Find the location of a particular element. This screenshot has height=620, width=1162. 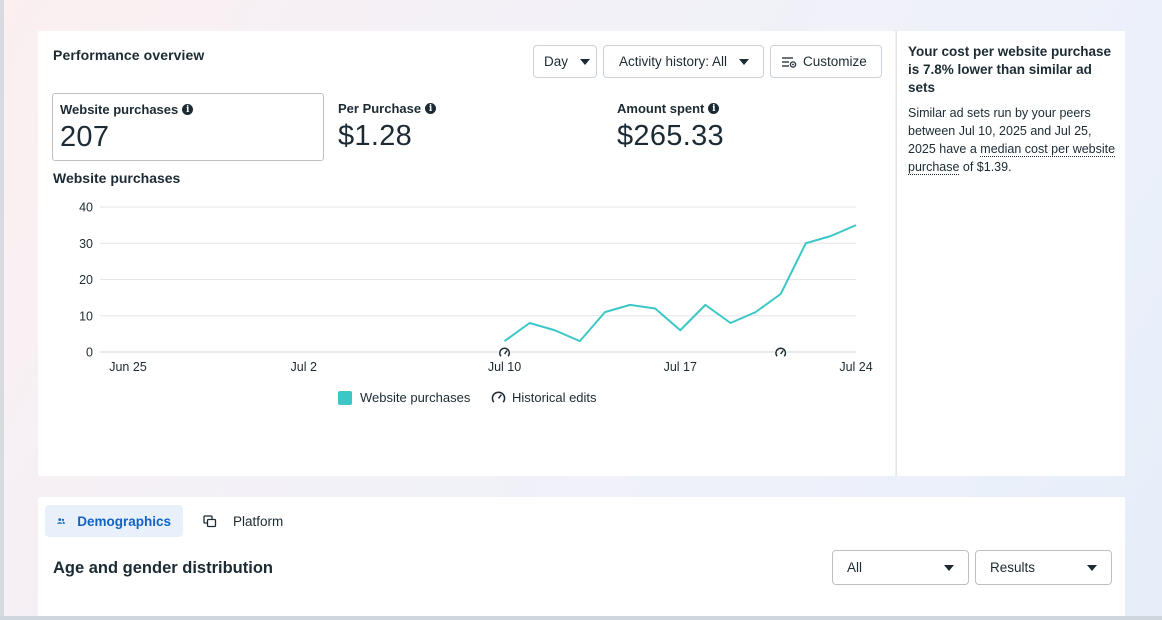

legend-website-purchases: Website purchases is located at coordinates (404, 397).